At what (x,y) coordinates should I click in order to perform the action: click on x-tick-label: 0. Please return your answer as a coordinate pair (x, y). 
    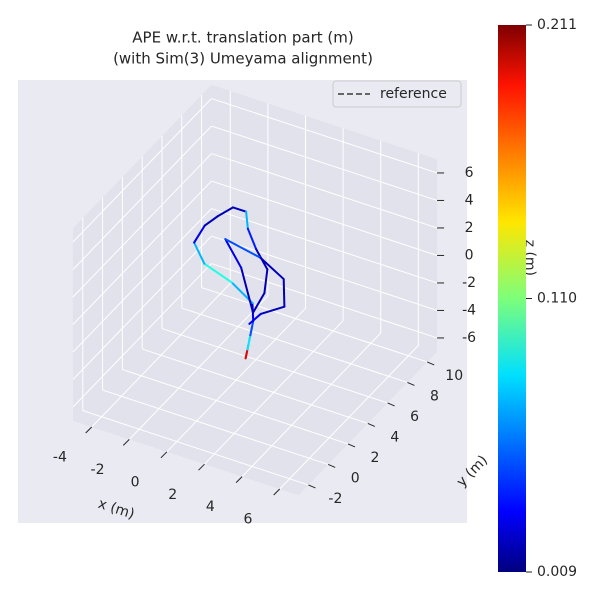
    Looking at the image, I should click on (135, 482).